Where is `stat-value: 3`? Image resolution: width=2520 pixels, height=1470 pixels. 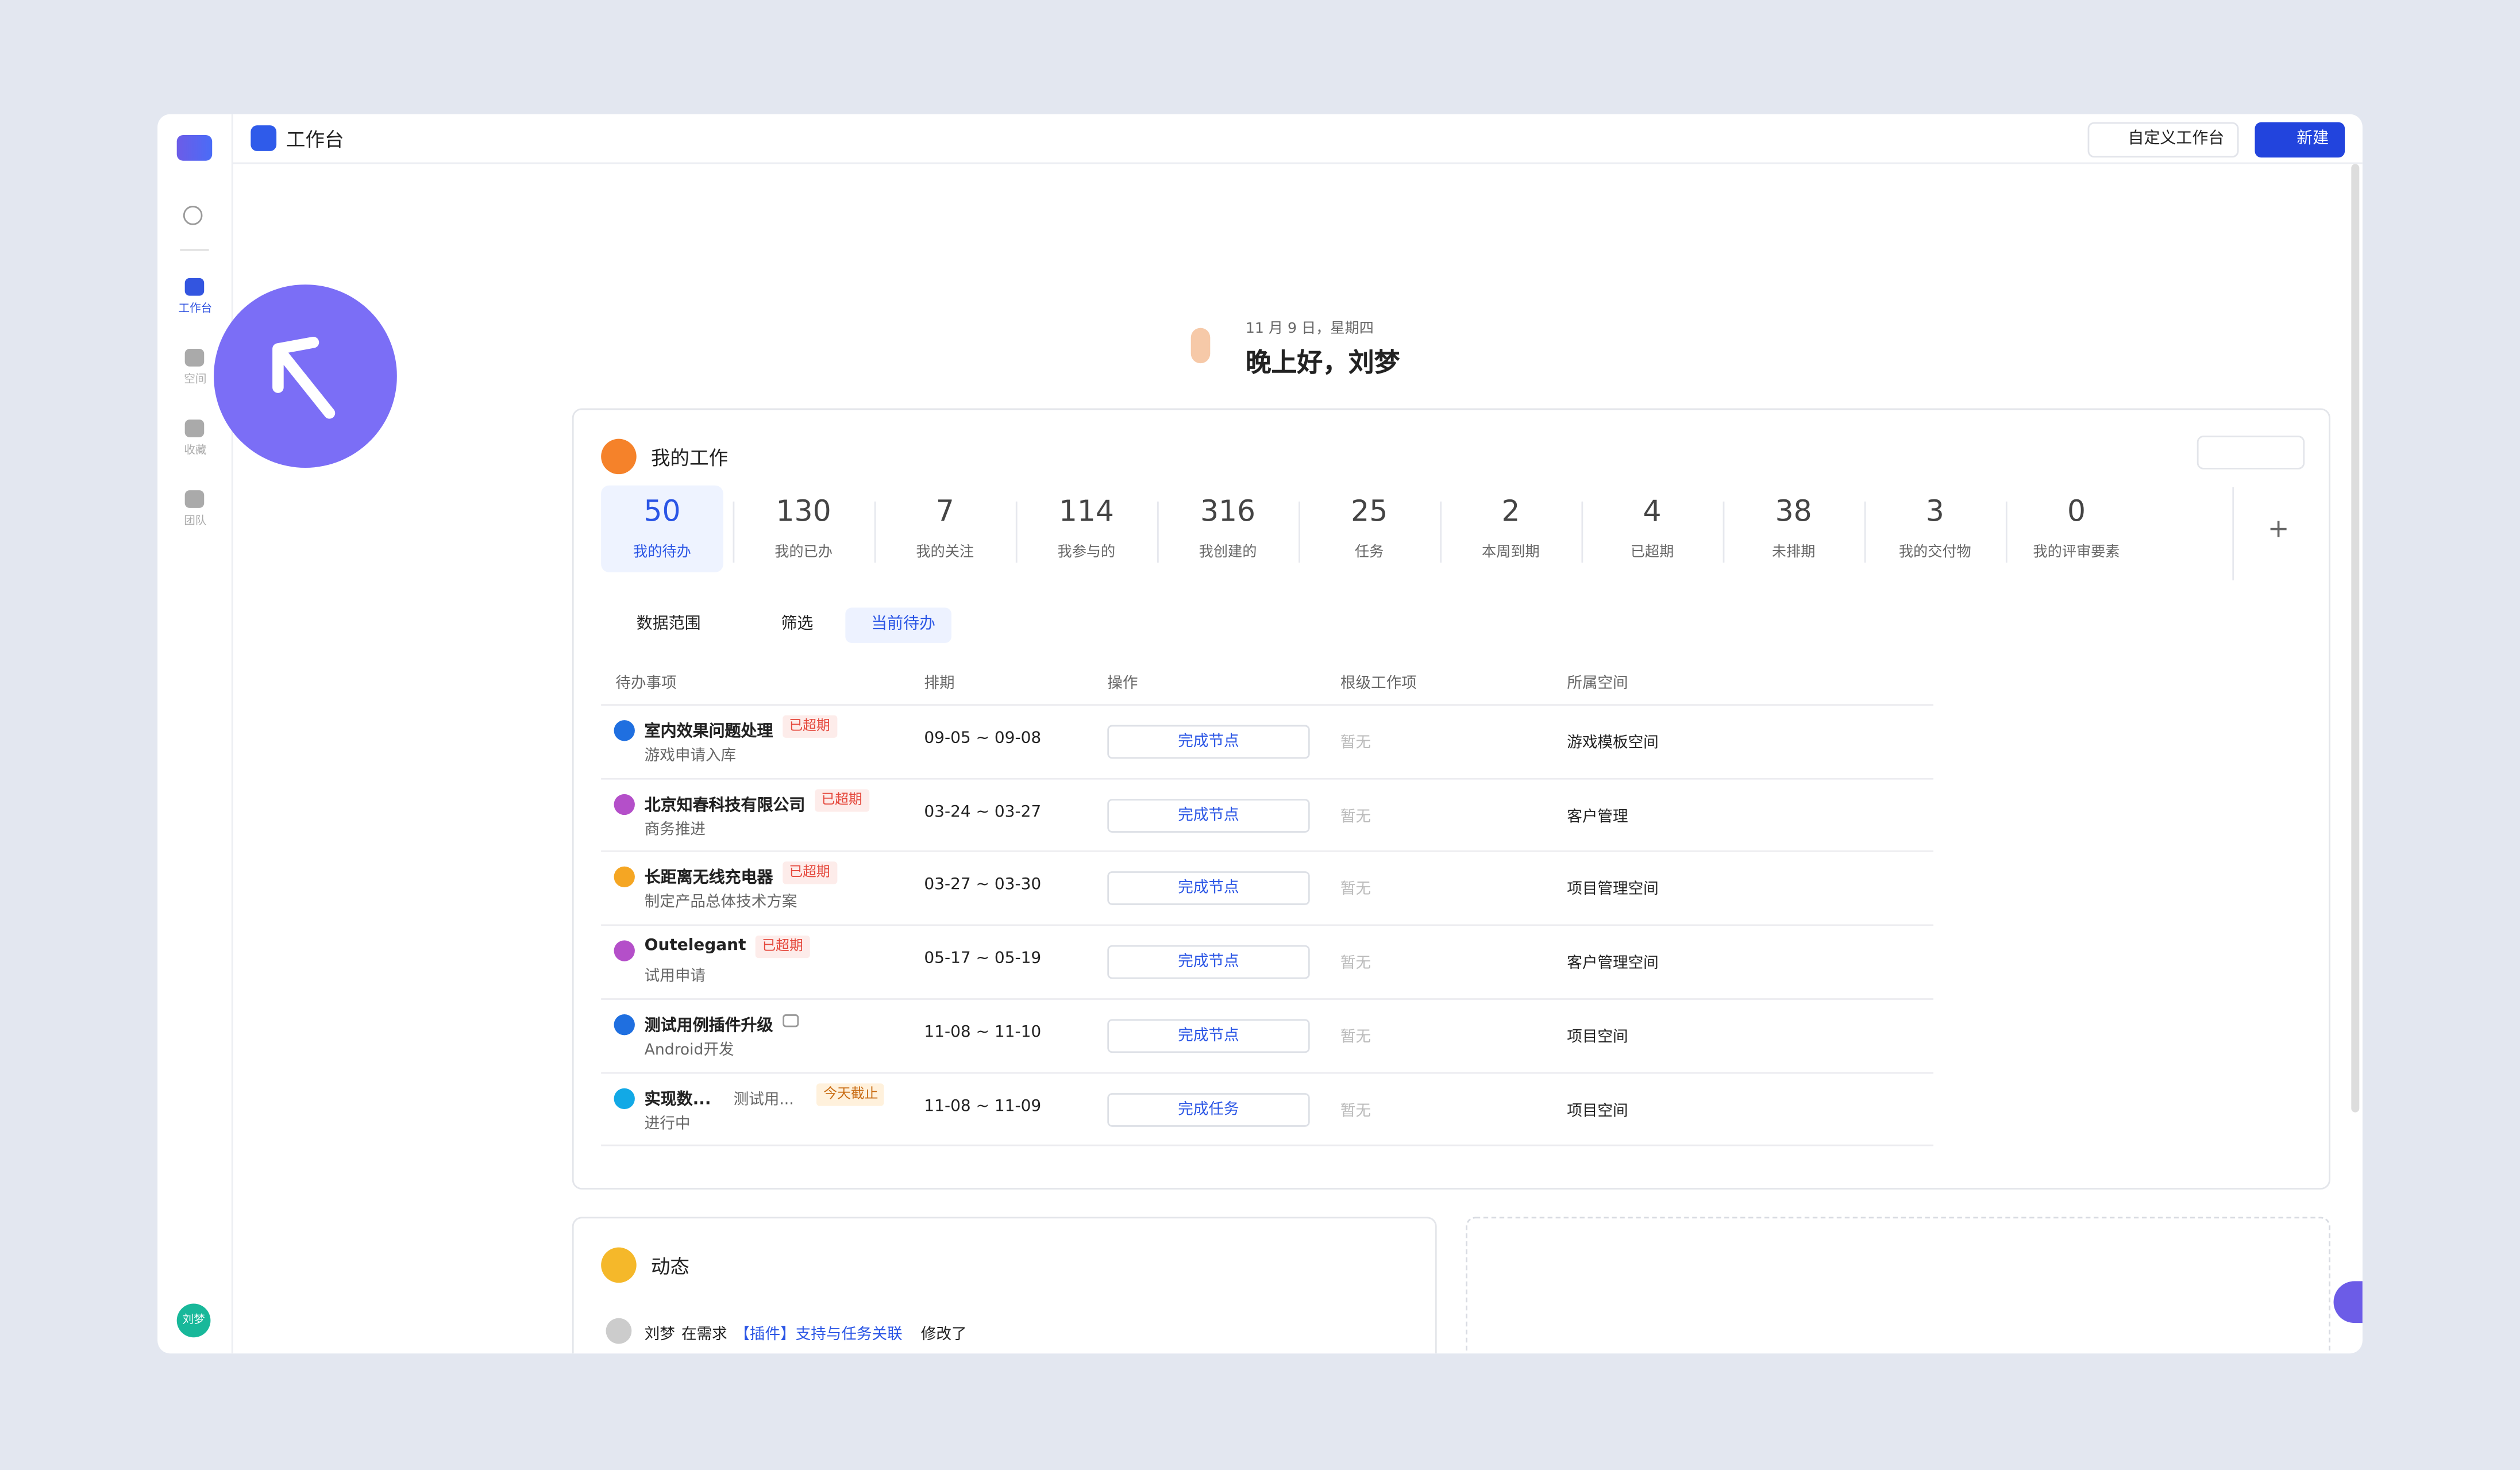 stat-value: 3 is located at coordinates (1935, 512).